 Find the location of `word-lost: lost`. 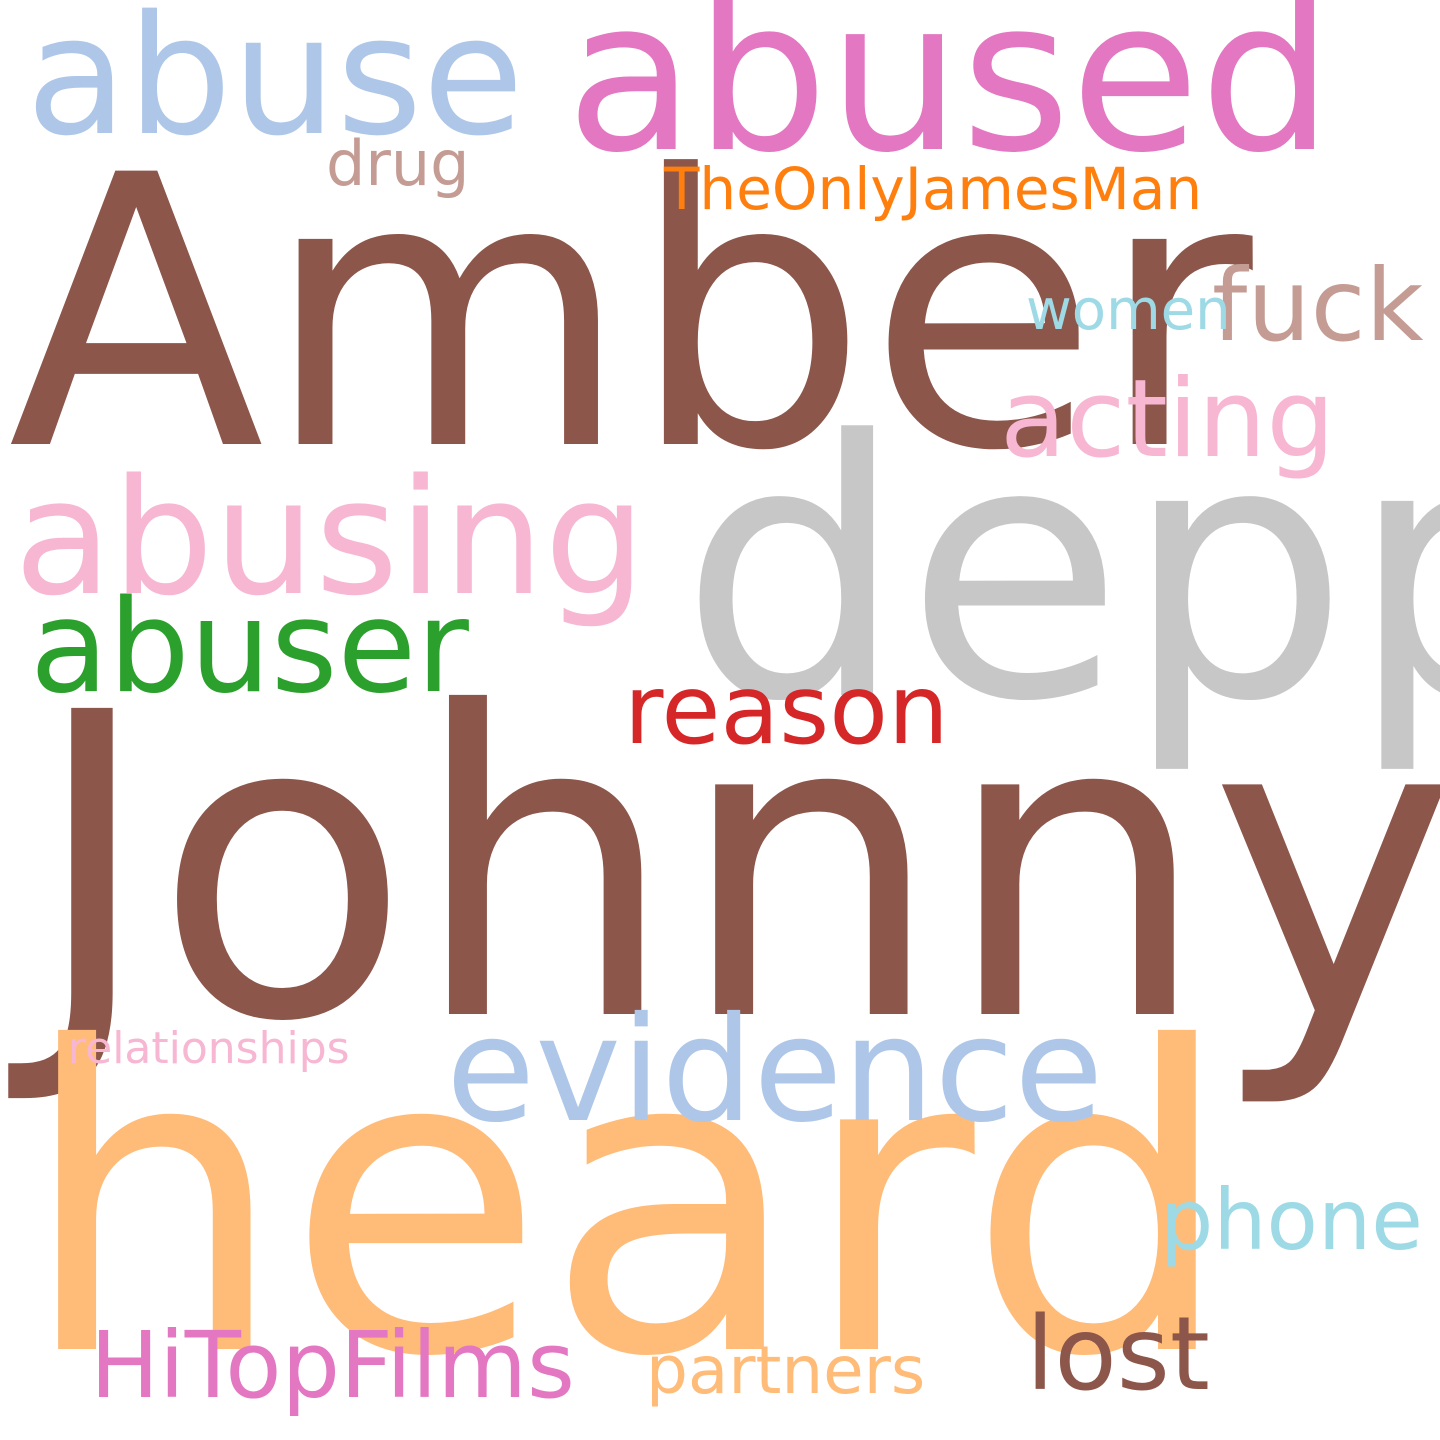

word-lost: lost is located at coordinates (1118, 1354).